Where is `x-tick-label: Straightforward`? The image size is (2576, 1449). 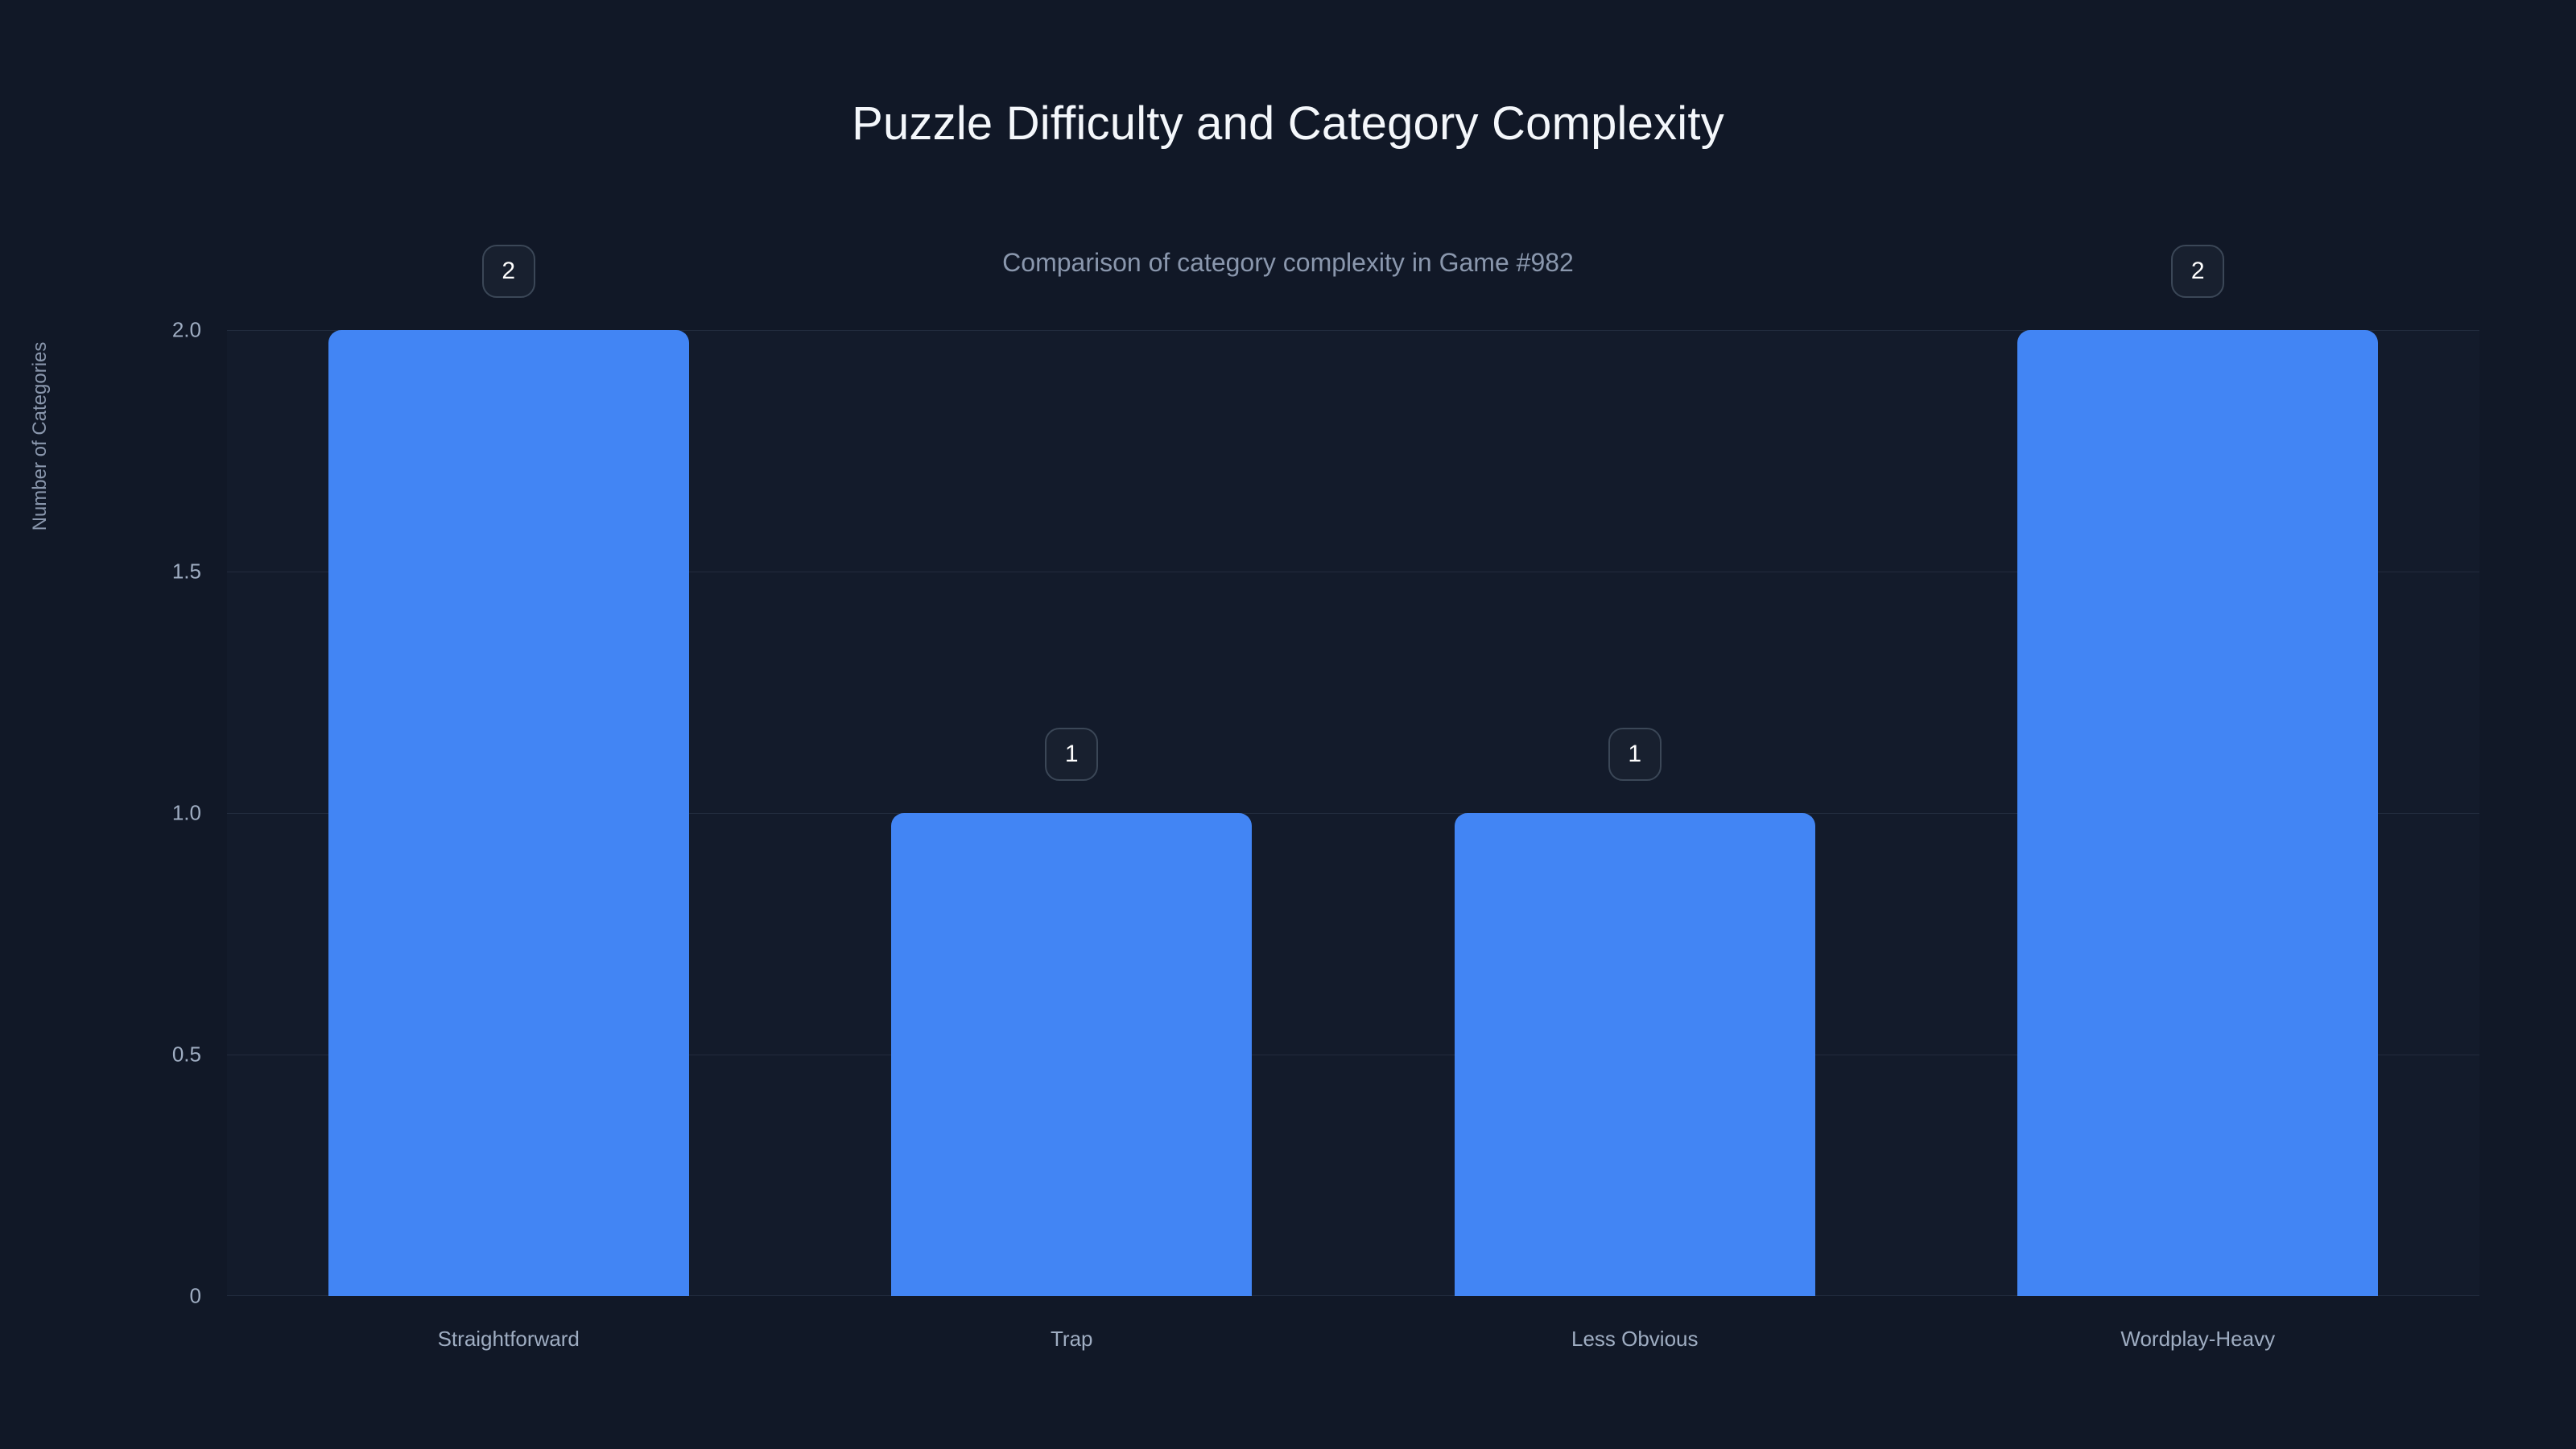 x-tick-label: Straightforward is located at coordinates (508, 1339).